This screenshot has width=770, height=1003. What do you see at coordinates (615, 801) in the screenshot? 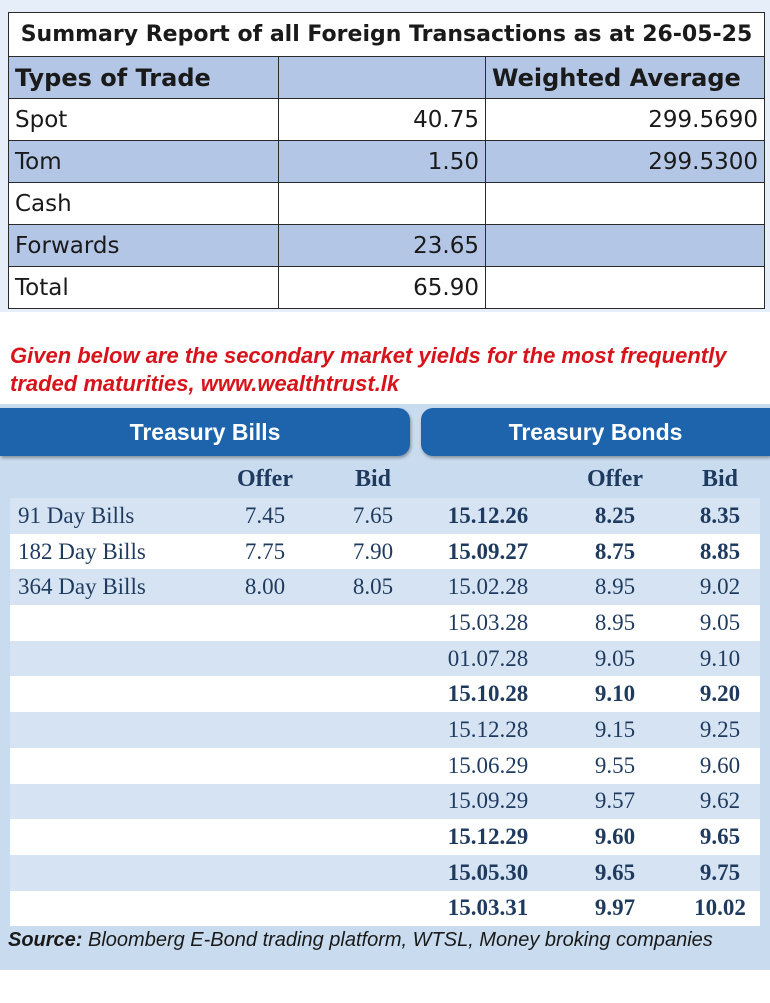
I see `bond-offer: 9.57` at bounding box center [615, 801].